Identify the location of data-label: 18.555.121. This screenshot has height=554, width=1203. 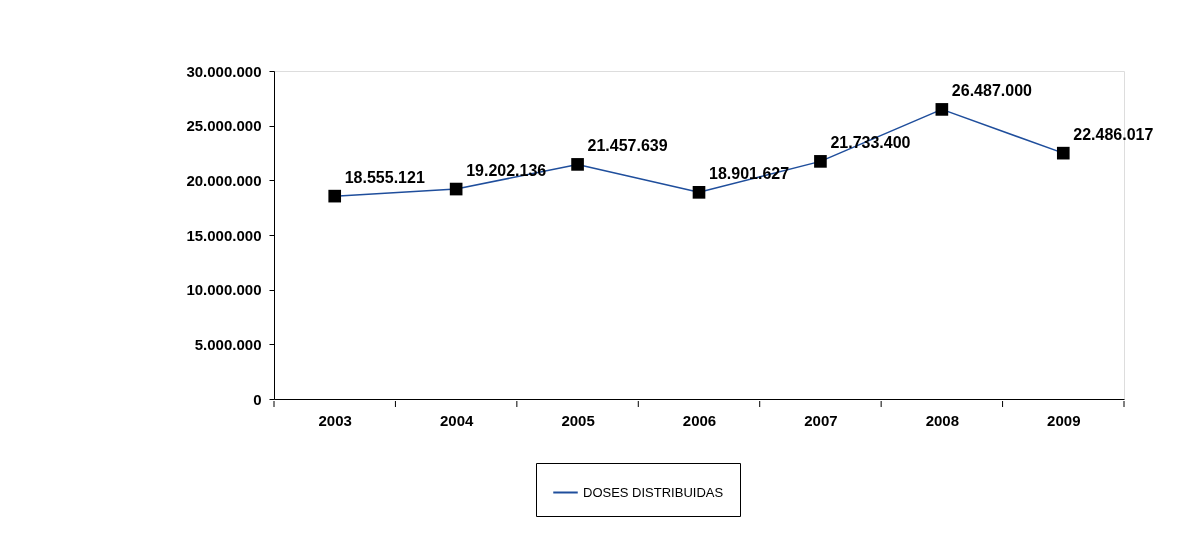
(384, 178).